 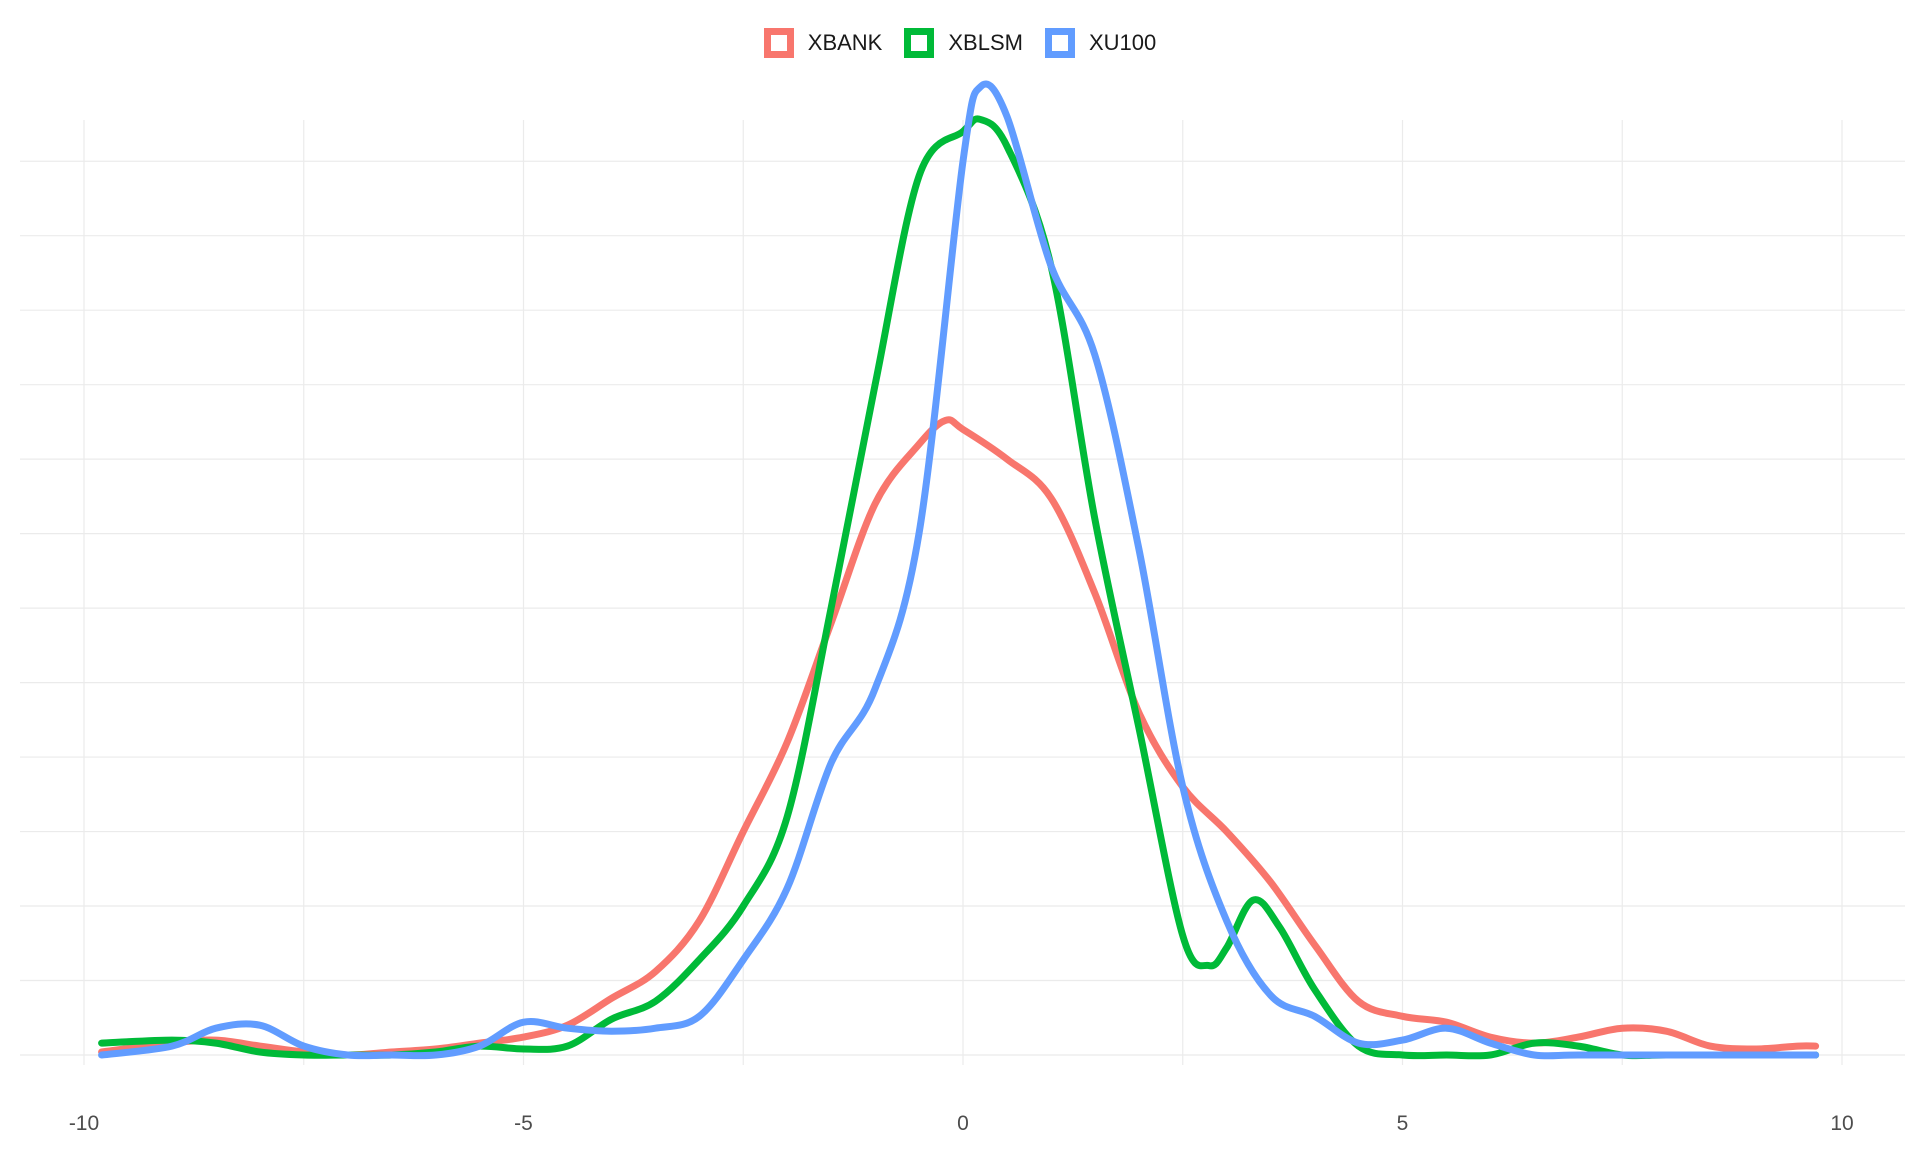 I want to click on legend-item-xblsm: XBLSM, so click(x=963, y=43).